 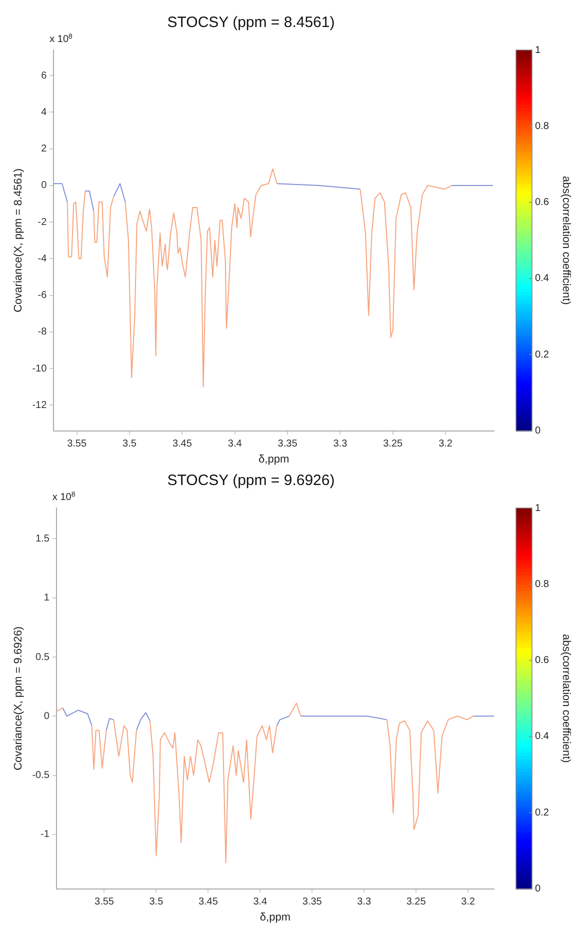 I want to click on y-tick-label: 1, so click(x=47, y=598).